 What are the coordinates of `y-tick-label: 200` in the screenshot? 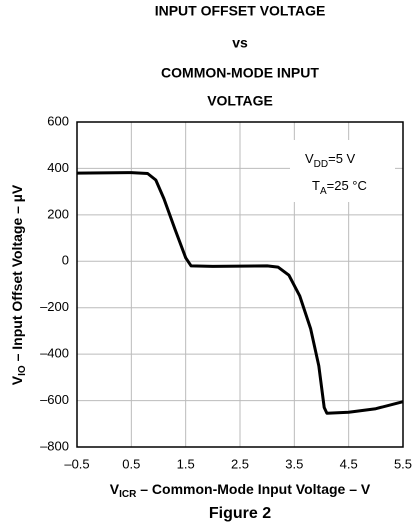 It's located at (58, 213).